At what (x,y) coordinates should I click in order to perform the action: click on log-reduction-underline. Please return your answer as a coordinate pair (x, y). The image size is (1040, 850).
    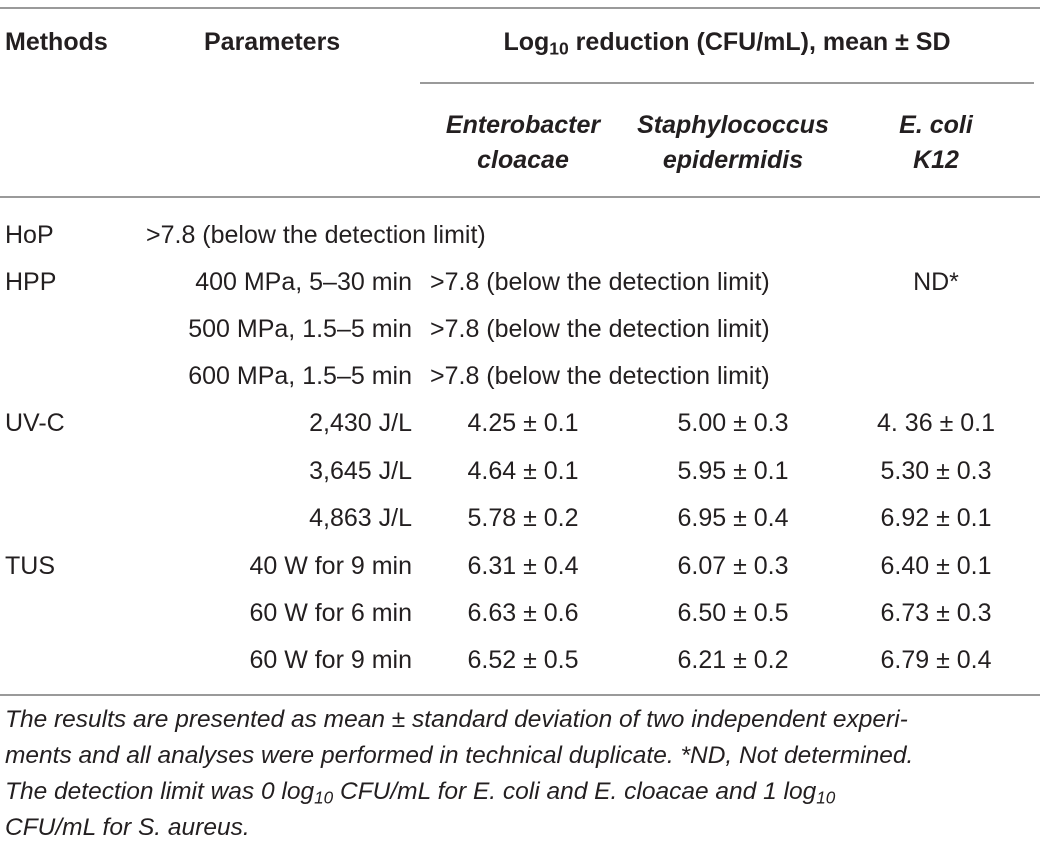
    Looking at the image, I should click on (727, 83).